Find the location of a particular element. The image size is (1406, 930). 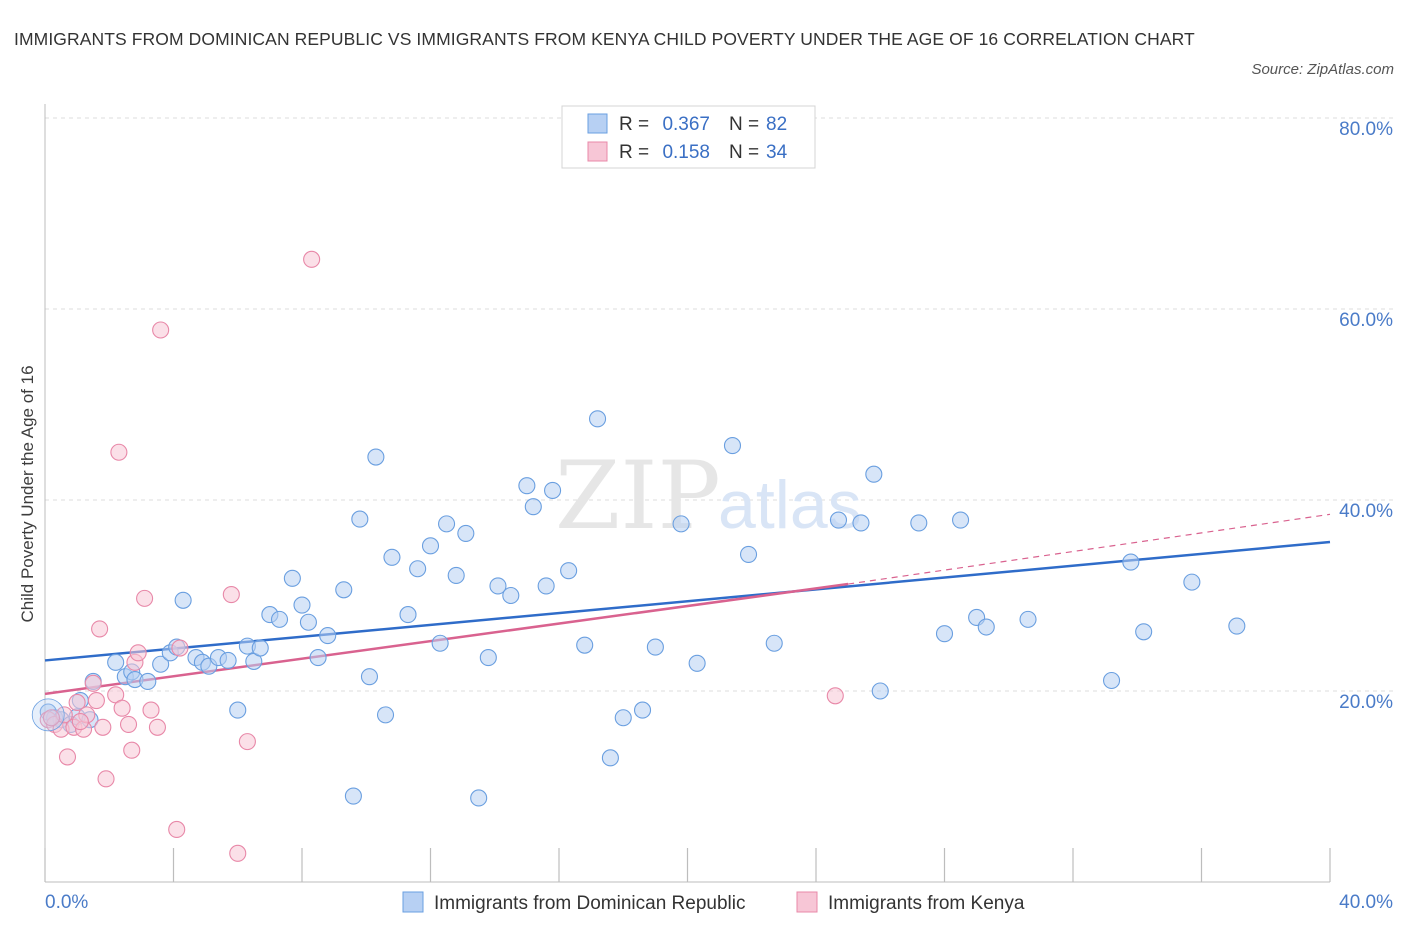

stats-r-value: 0.158 is located at coordinates (686, 152).